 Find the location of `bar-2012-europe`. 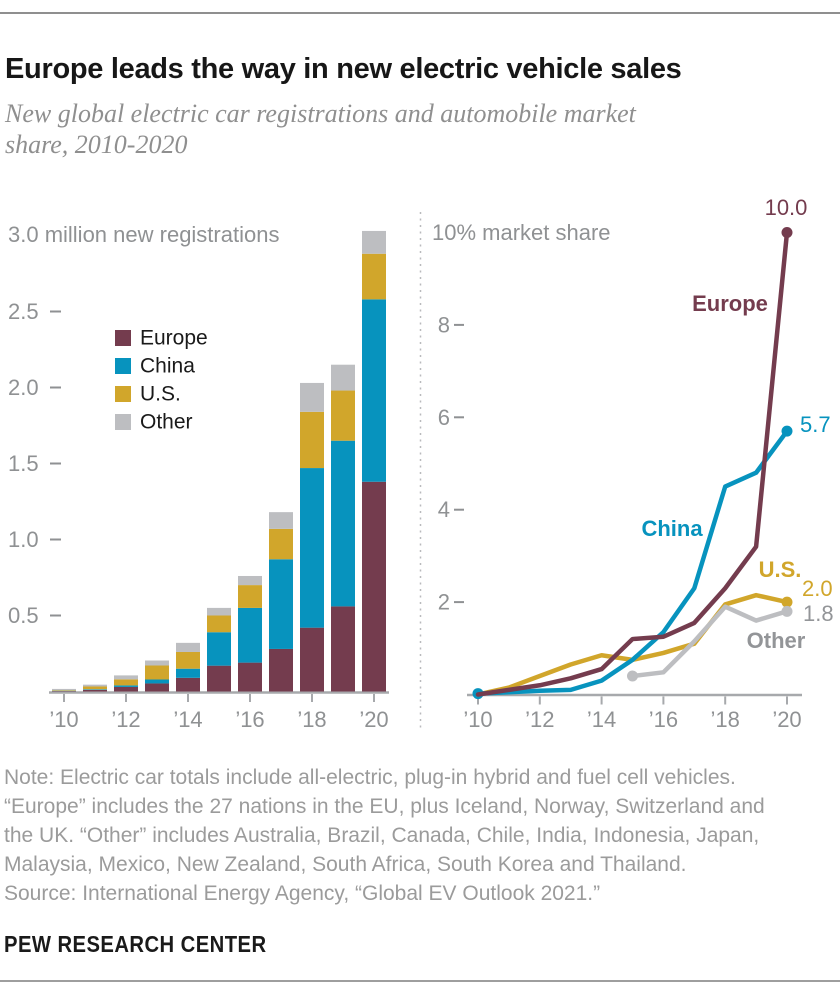

bar-2012-europe is located at coordinates (126, 689).